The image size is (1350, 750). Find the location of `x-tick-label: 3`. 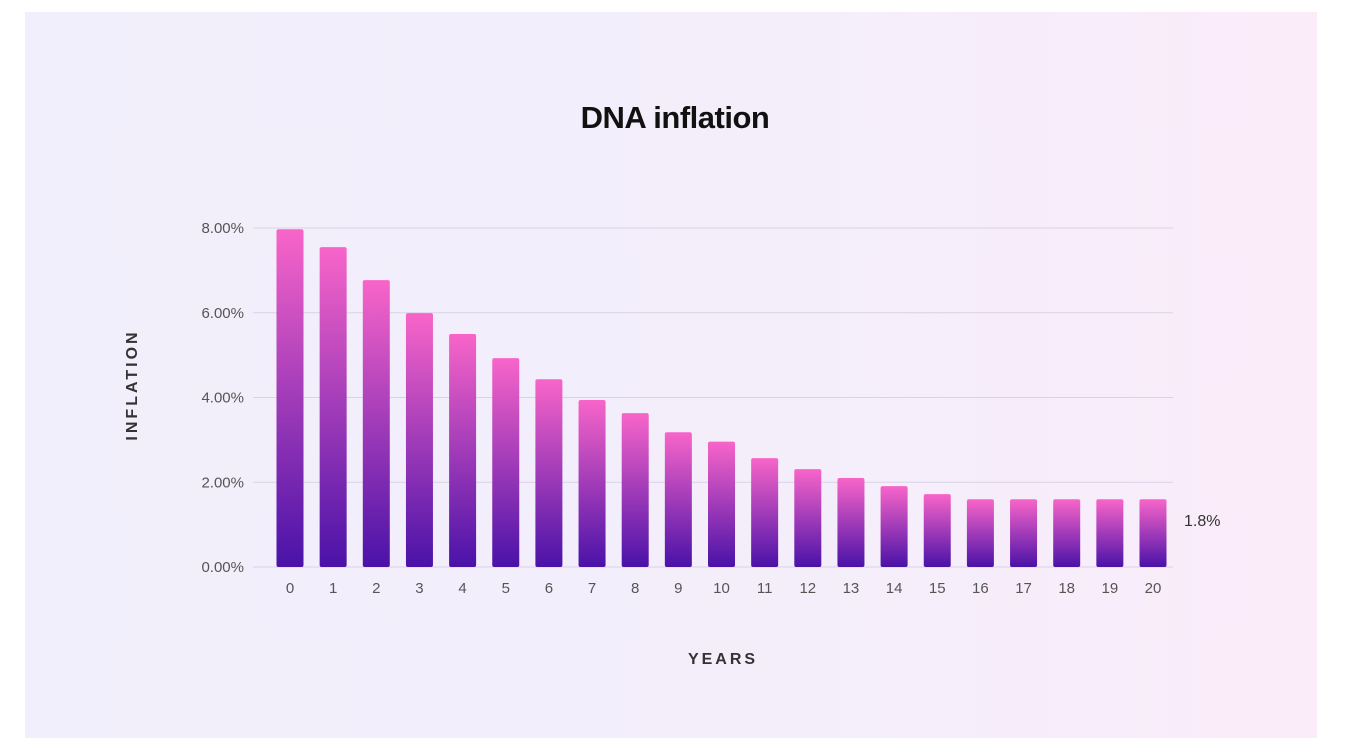

x-tick-label: 3 is located at coordinates (419, 588).